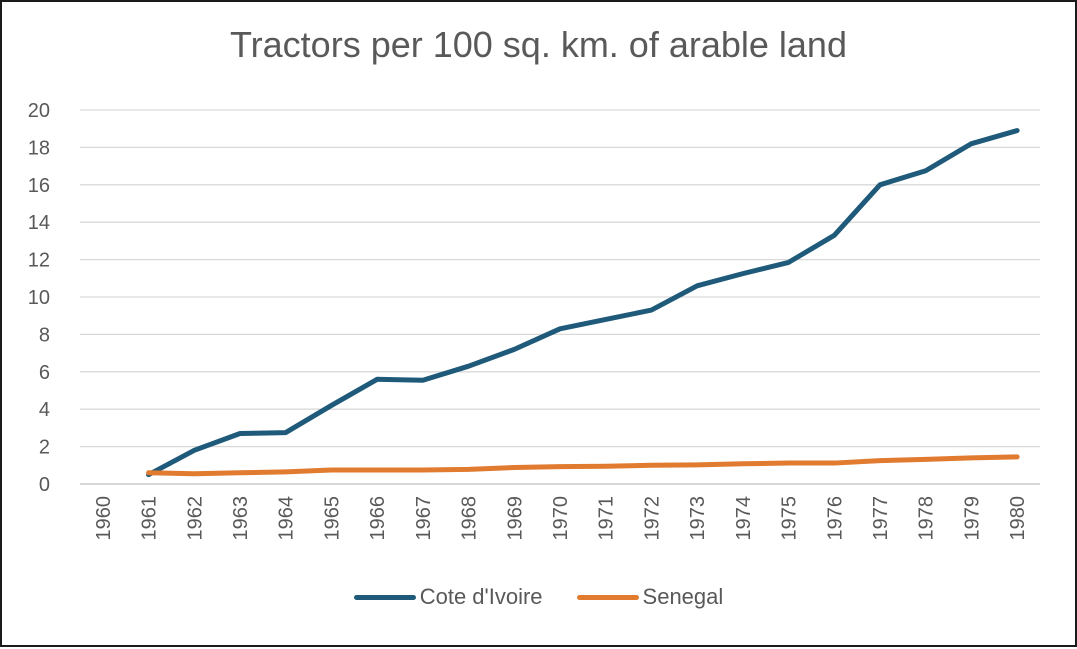  I want to click on x-tick-label: 1961, so click(150, 518).